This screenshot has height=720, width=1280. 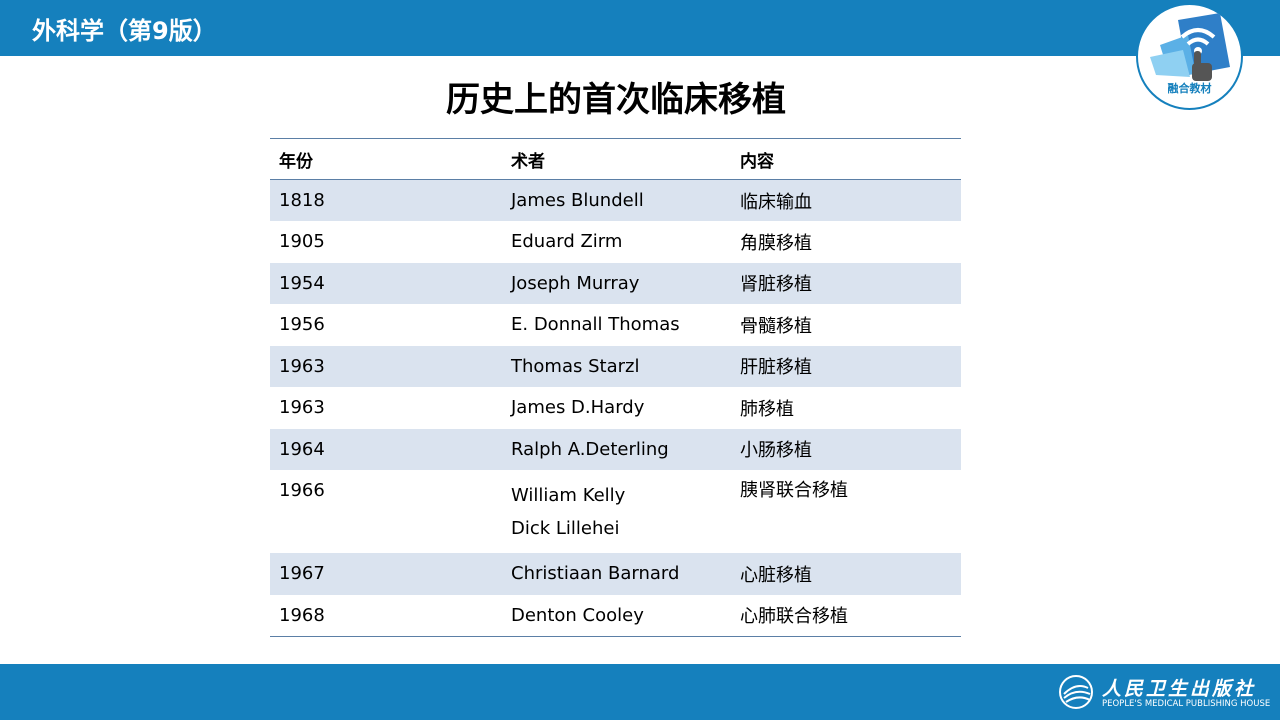 What do you see at coordinates (1189, 88) in the screenshot?
I see `badge-label: 融合教材` at bounding box center [1189, 88].